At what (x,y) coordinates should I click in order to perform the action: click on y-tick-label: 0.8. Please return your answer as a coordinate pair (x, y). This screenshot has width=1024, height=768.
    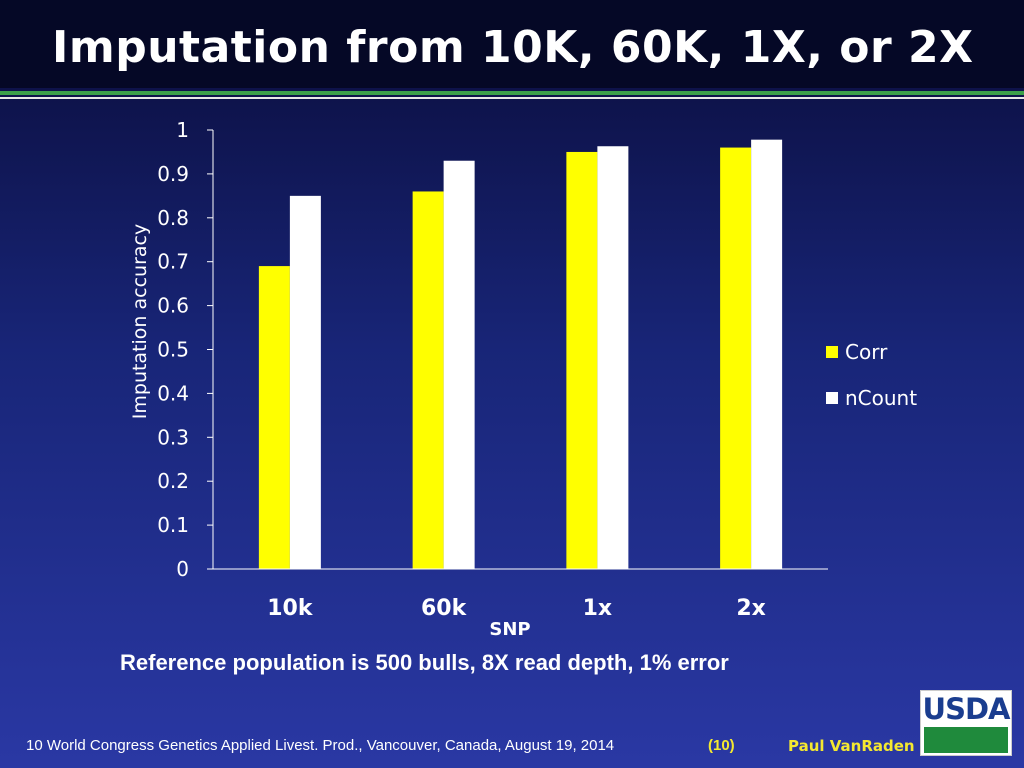
    Looking at the image, I should click on (173, 218).